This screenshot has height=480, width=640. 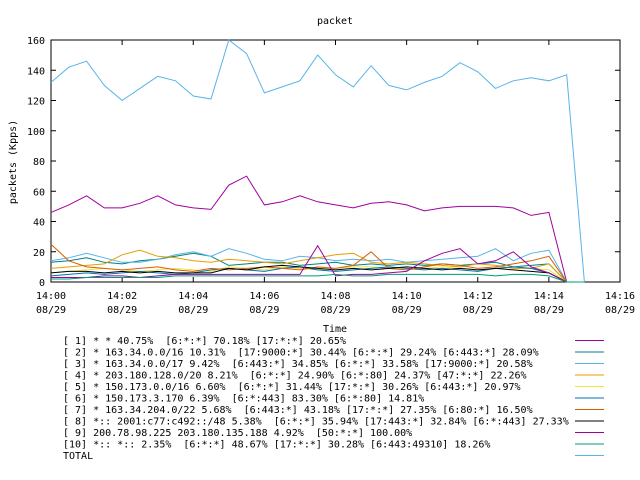 What do you see at coordinates (42, 283) in the screenshot?
I see `y-tick-label: 0` at bounding box center [42, 283].